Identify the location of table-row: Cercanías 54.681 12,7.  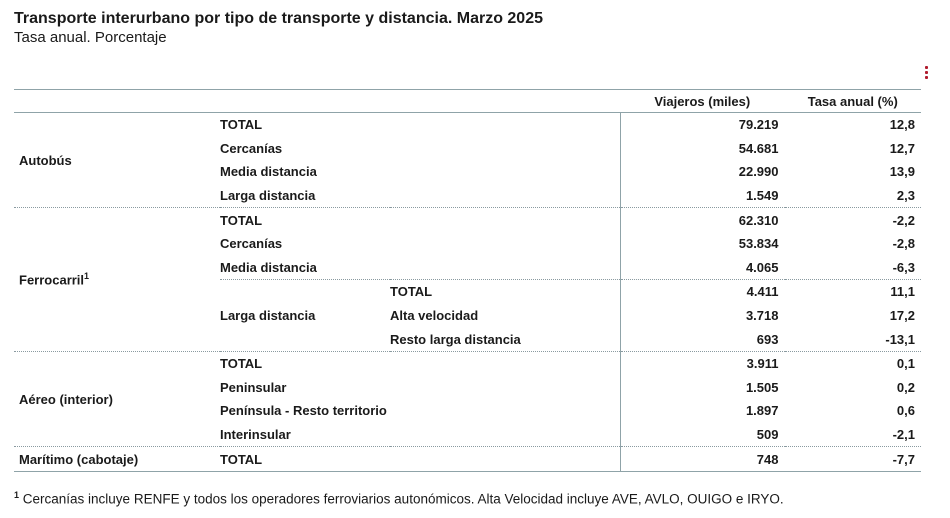
(467, 148).